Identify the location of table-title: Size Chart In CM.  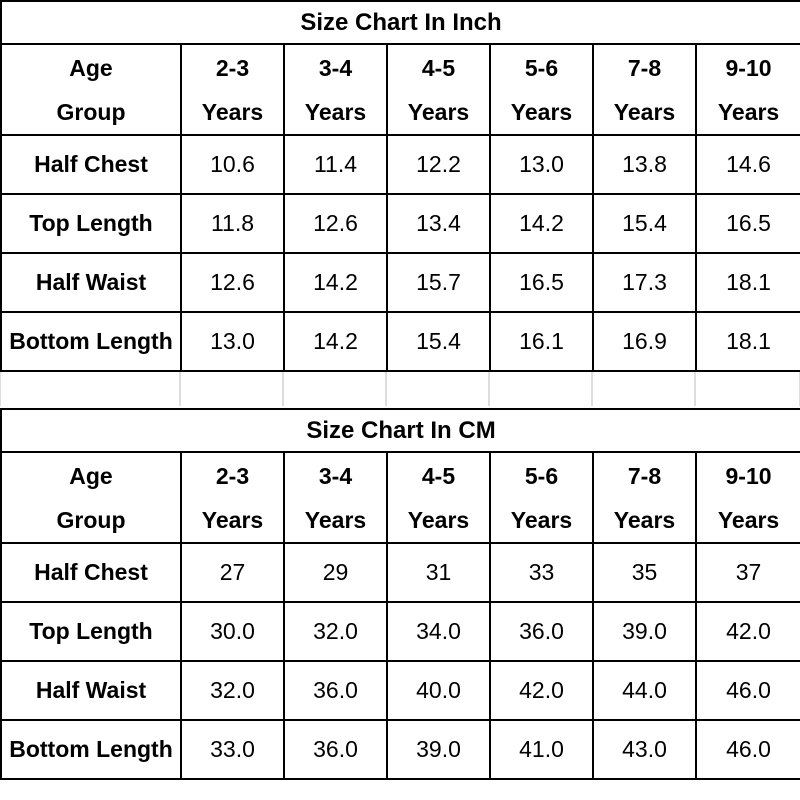
(400, 430).